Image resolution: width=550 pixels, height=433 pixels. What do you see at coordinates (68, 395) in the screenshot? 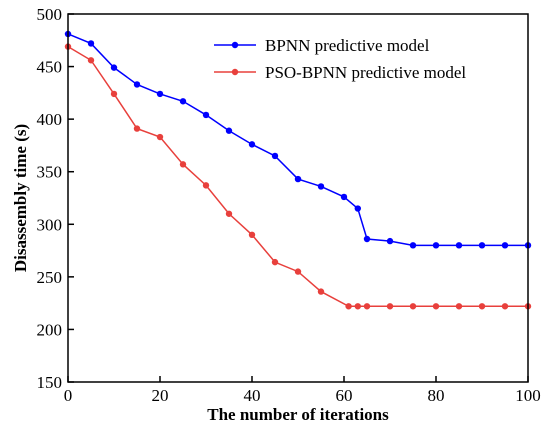
I see `x-tick-label: 0` at bounding box center [68, 395].